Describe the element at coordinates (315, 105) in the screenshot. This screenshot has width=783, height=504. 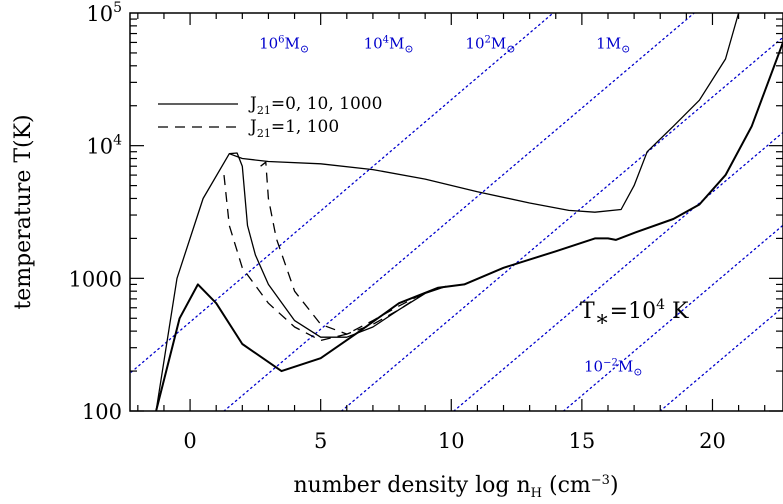
I see `legend-label-solid: J21=0, 10, 1000` at that location.